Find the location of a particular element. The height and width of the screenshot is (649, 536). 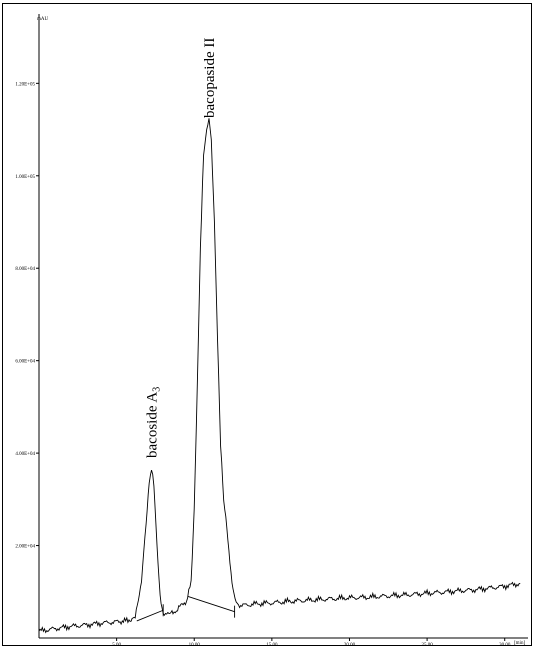

x-axis-unit: [min] is located at coordinates (519, 643).